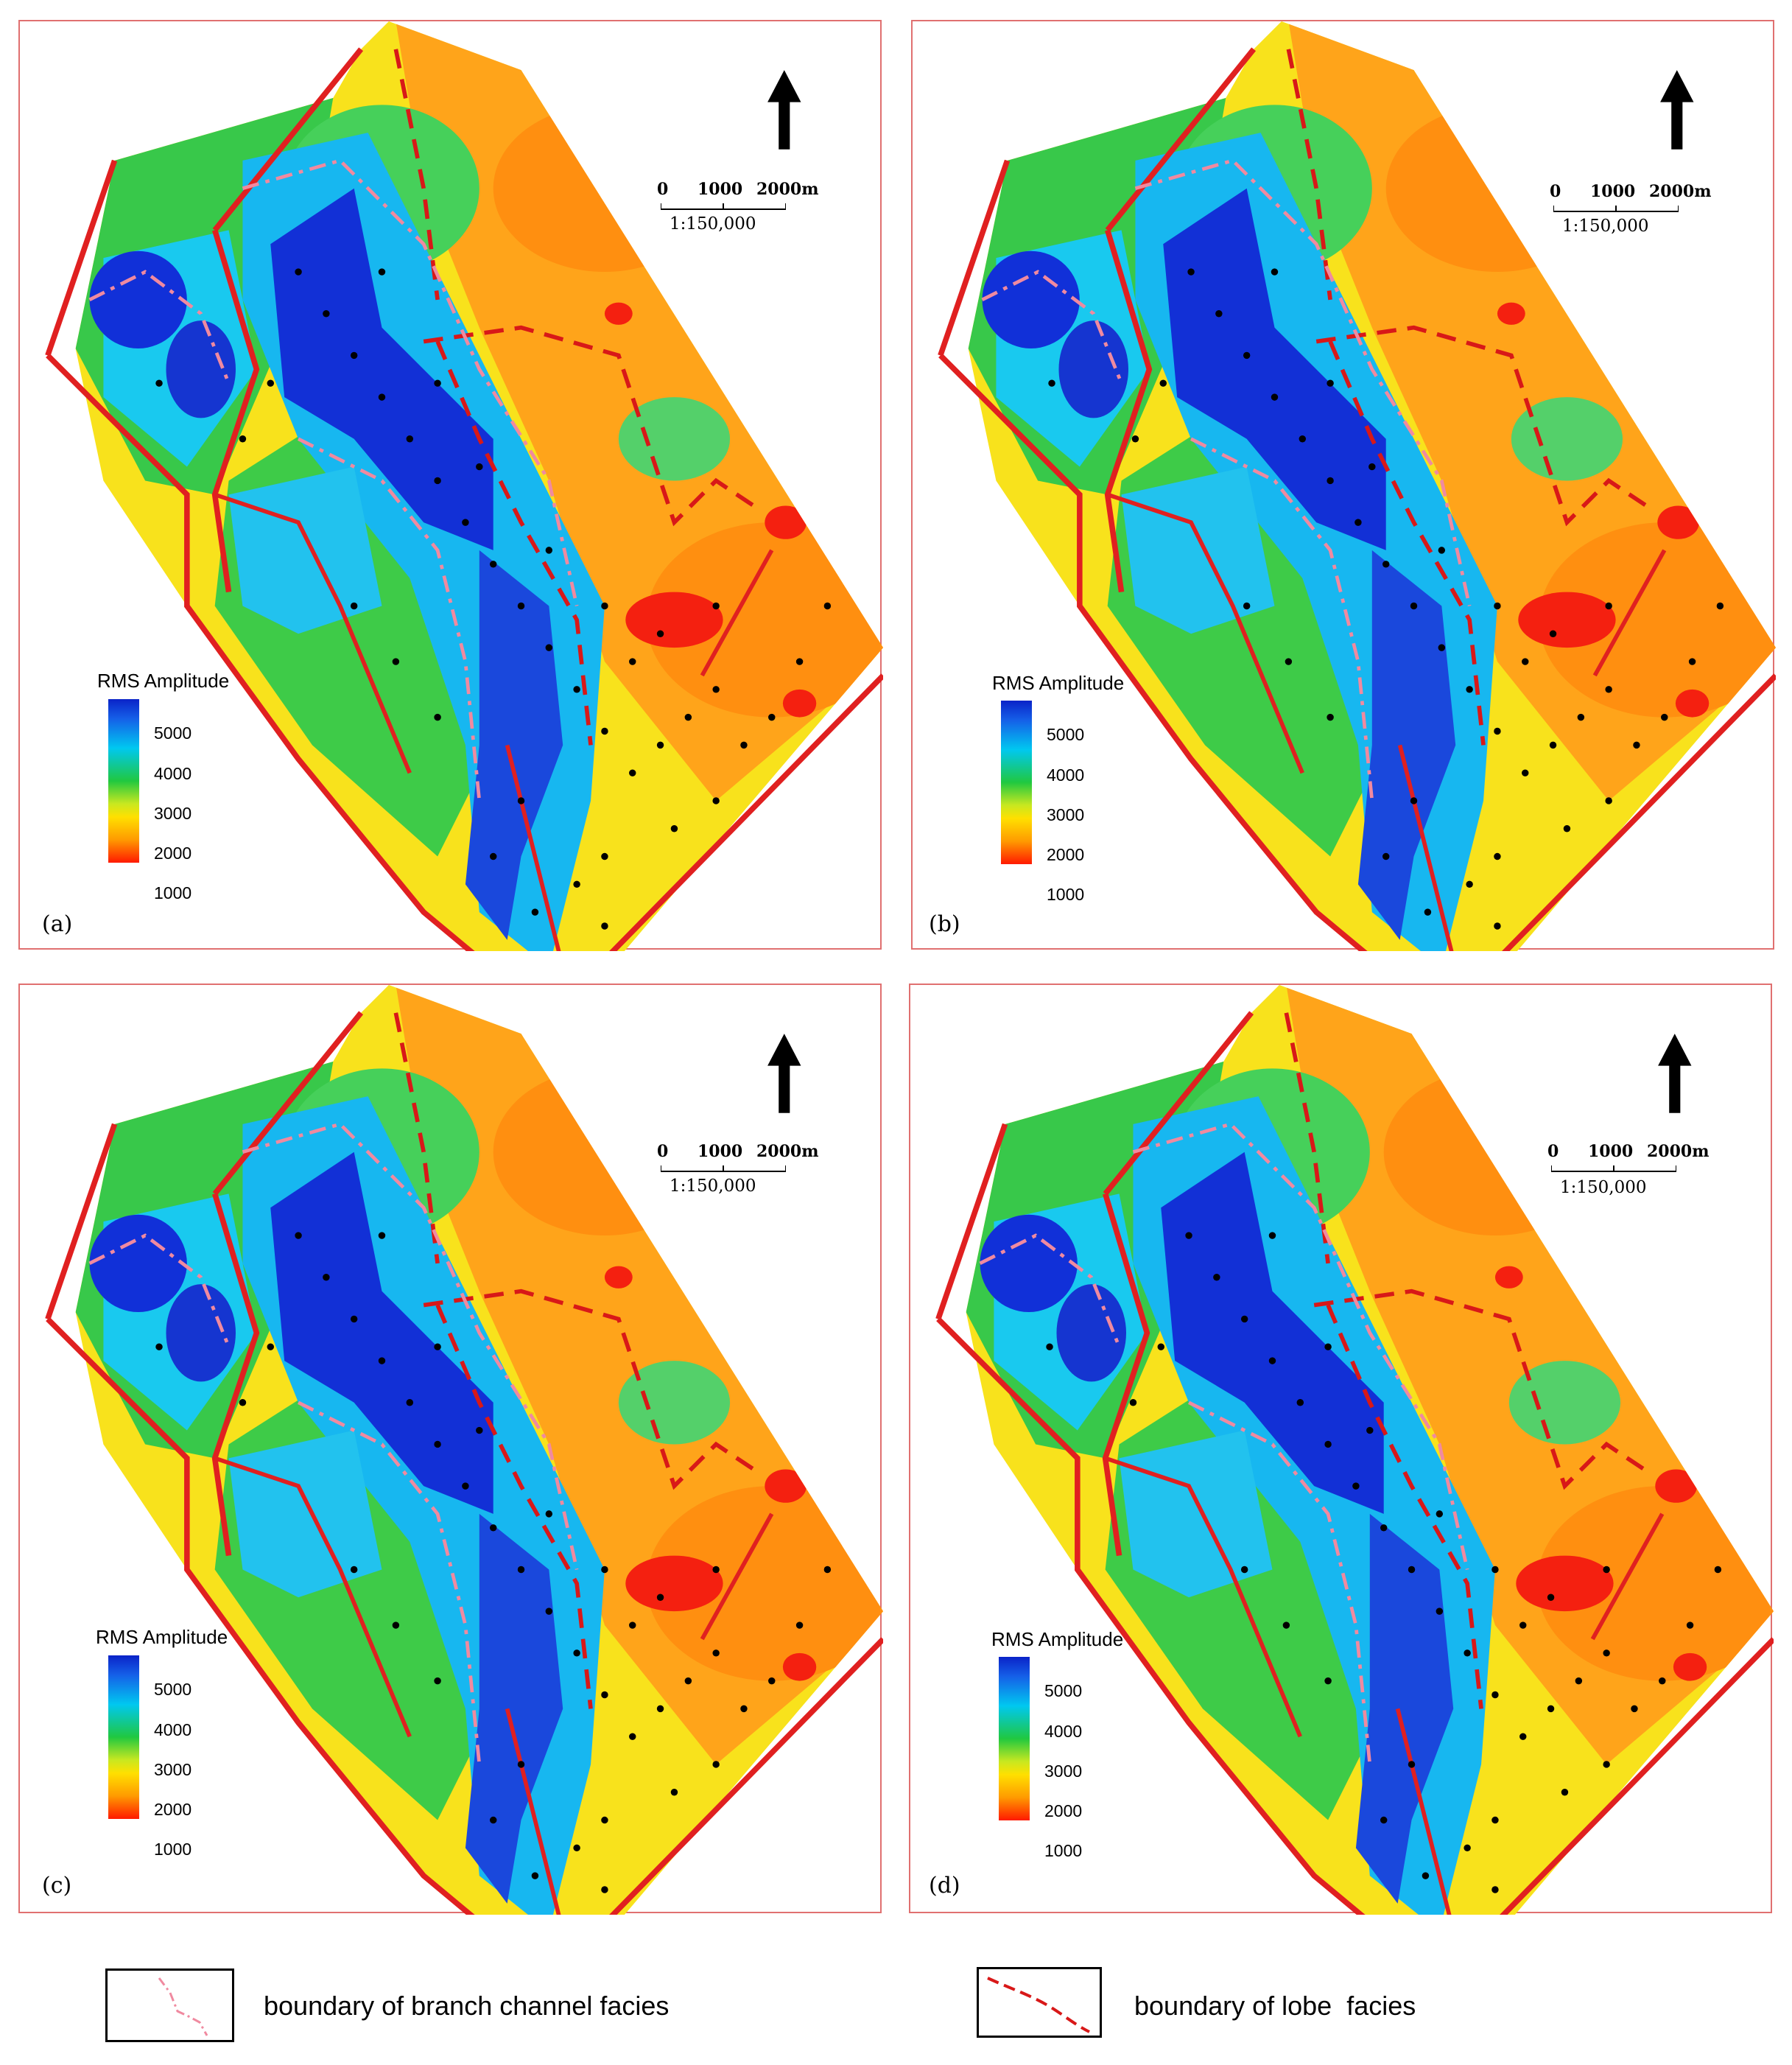  I want to click on panel-label: (b), so click(944, 924).